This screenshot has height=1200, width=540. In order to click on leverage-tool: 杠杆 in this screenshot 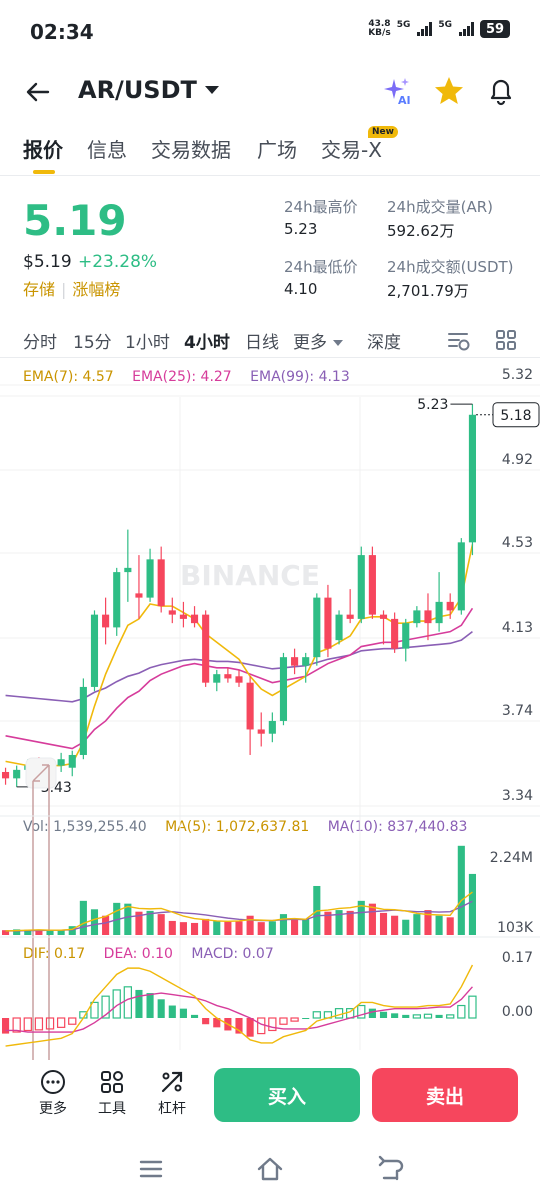, I will do `click(172, 1093)`.